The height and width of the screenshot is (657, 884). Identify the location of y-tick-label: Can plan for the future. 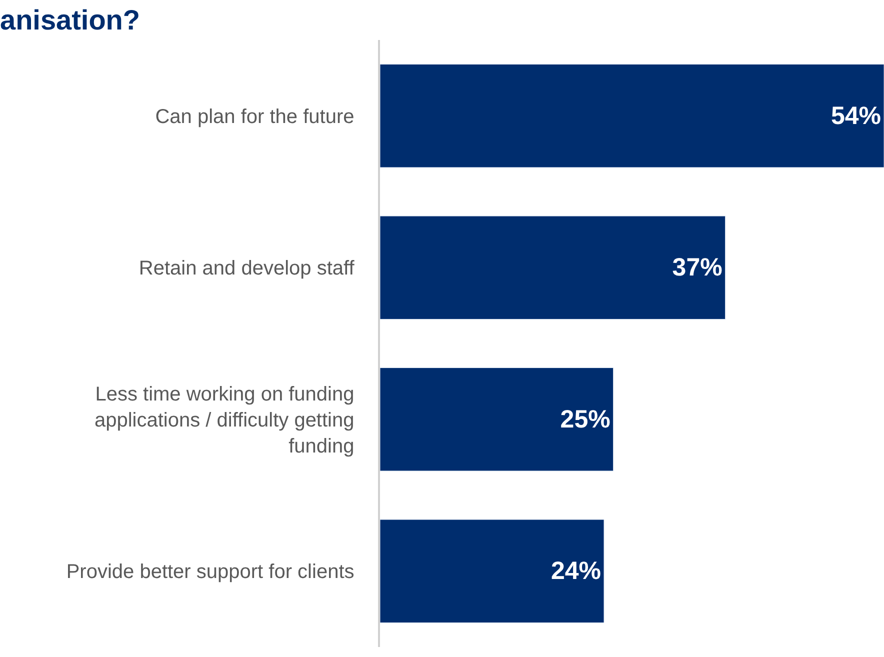
(254, 117).